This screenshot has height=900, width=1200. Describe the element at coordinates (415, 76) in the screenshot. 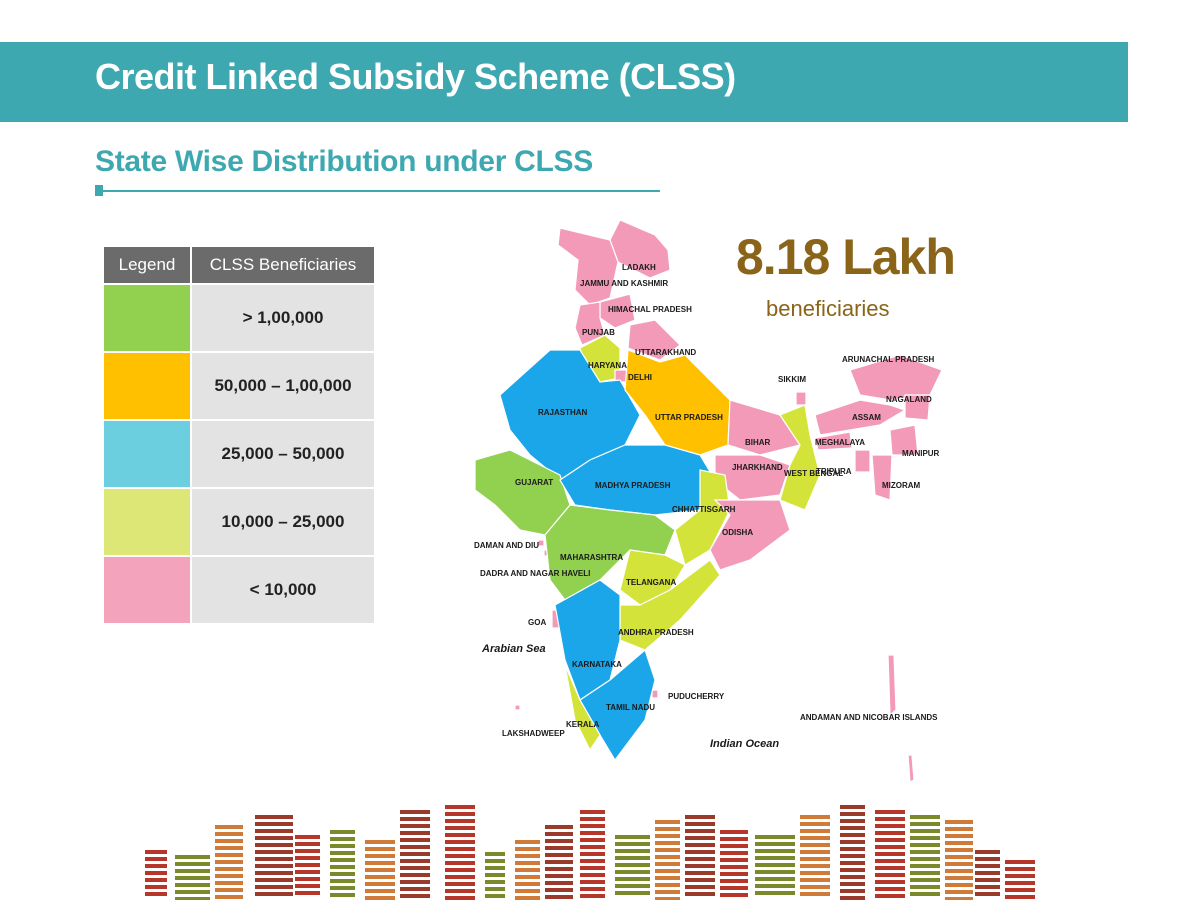

I see `page-title: Credit Linked Subsidy Scheme (CLSS)` at that location.